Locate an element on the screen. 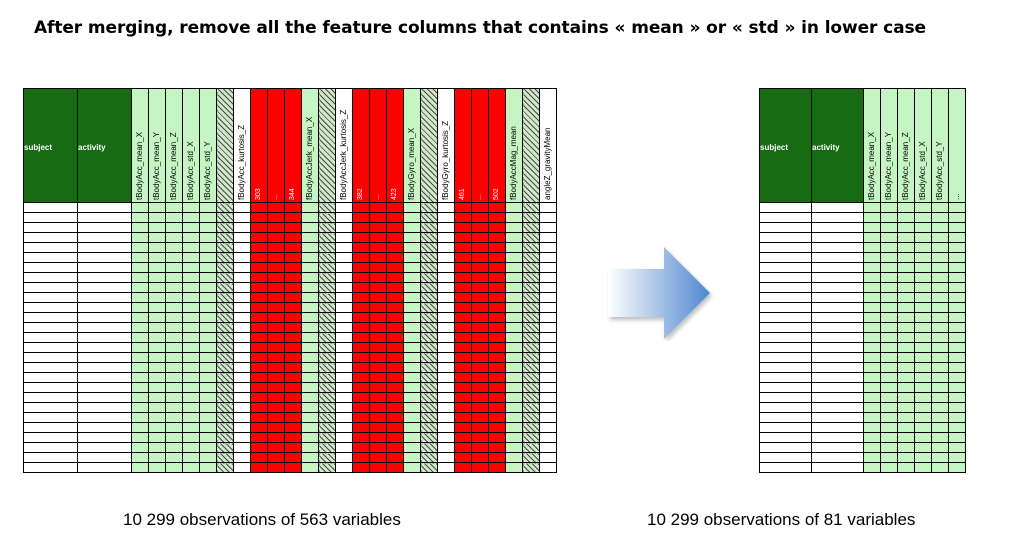 The width and height of the screenshot is (1015, 547). caption-right: 10 299 observations of 81 variables is located at coordinates (781, 519).